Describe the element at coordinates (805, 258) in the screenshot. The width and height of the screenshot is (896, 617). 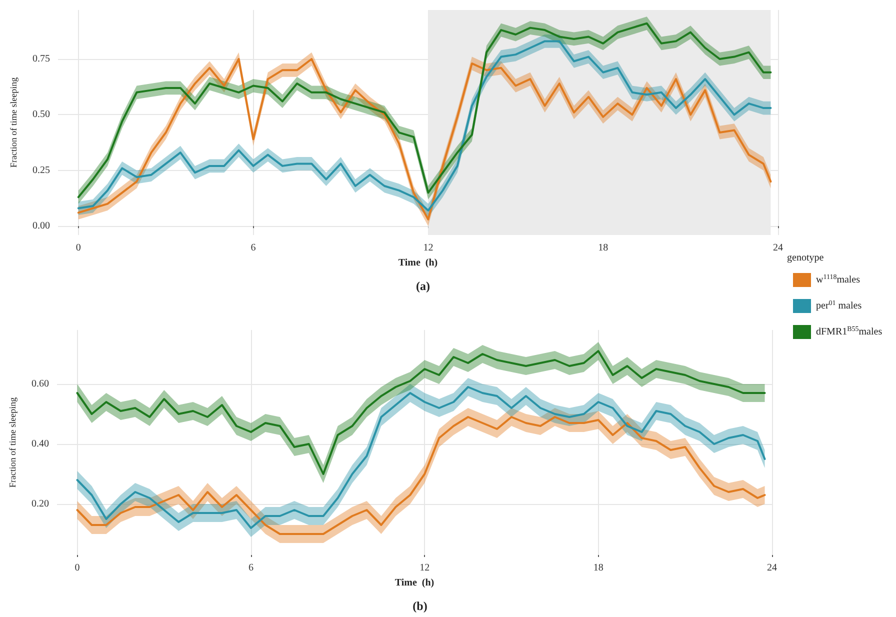
I see `legend-title: genotype` at that location.